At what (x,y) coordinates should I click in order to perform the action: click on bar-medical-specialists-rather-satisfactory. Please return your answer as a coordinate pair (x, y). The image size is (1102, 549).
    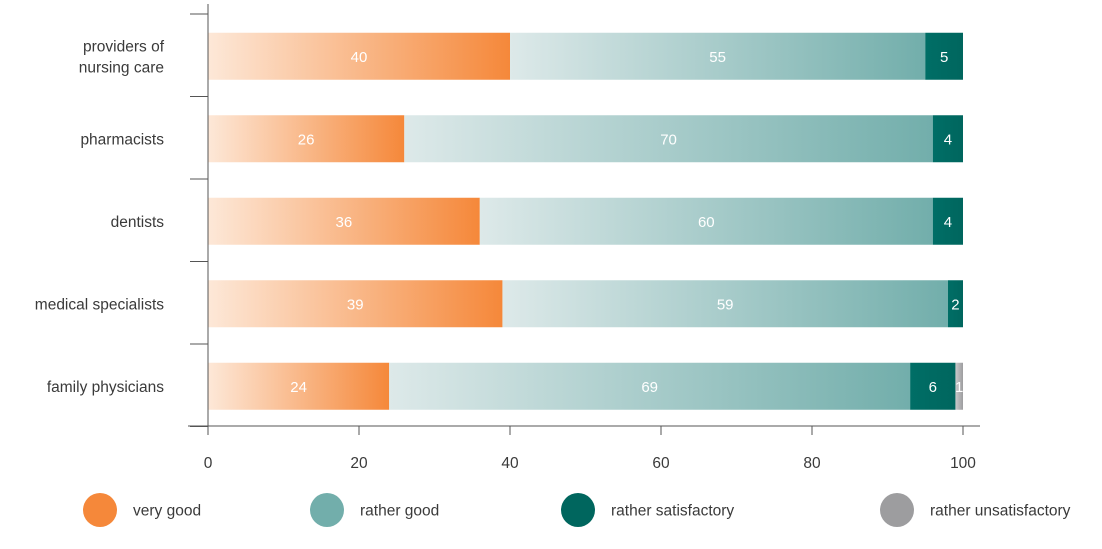
    Looking at the image, I should click on (955, 304).